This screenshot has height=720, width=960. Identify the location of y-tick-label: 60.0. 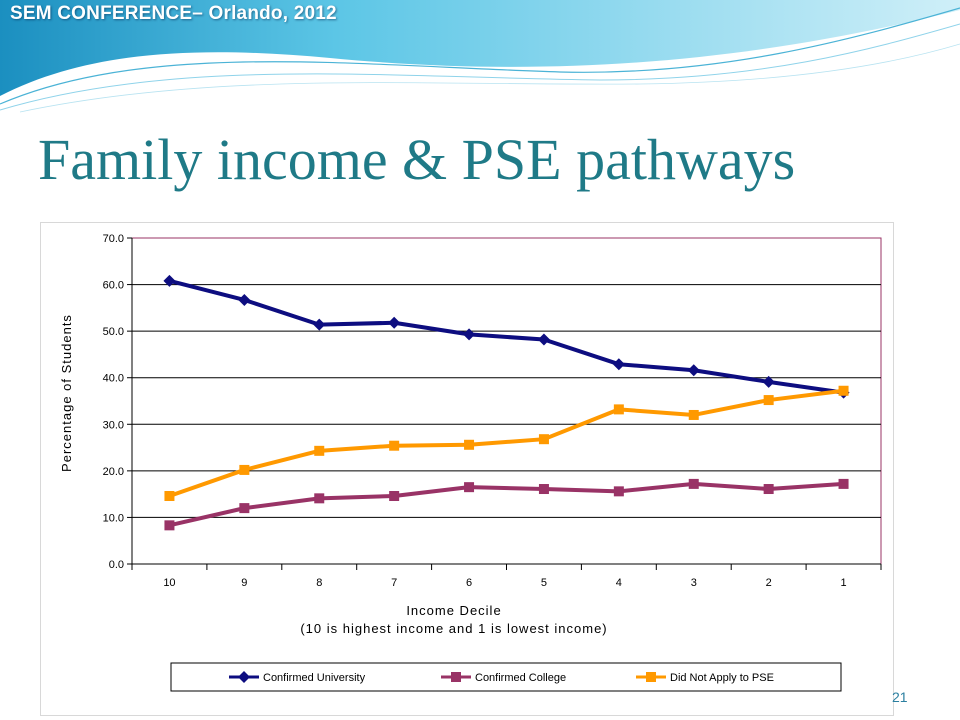
(113, 286).